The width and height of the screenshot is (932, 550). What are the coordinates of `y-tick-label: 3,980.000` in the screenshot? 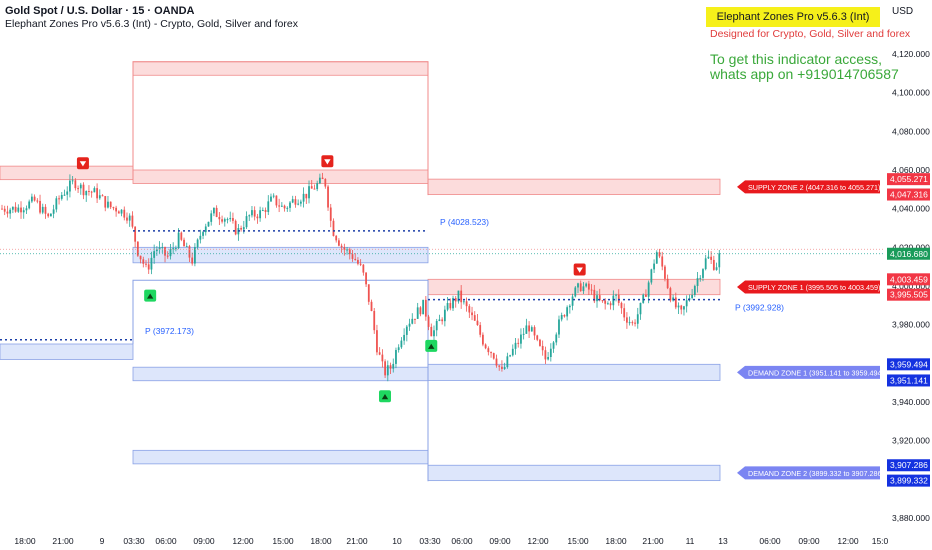 It's located at (911, 325).